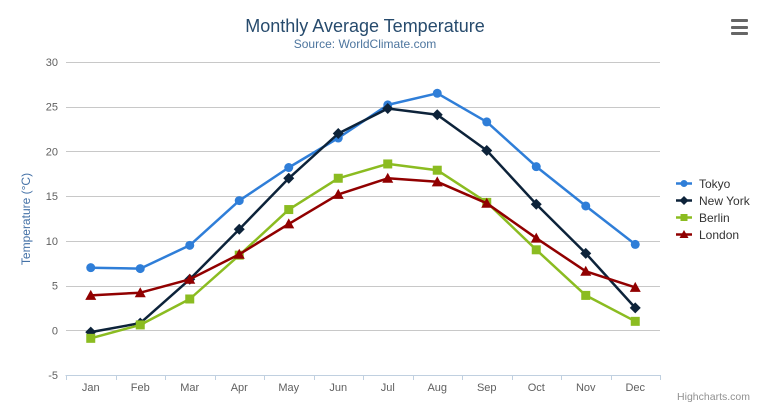 This screenshot has width=769, height=416. I want to click on diamond-legend-marker-icon, so click(684, 200).